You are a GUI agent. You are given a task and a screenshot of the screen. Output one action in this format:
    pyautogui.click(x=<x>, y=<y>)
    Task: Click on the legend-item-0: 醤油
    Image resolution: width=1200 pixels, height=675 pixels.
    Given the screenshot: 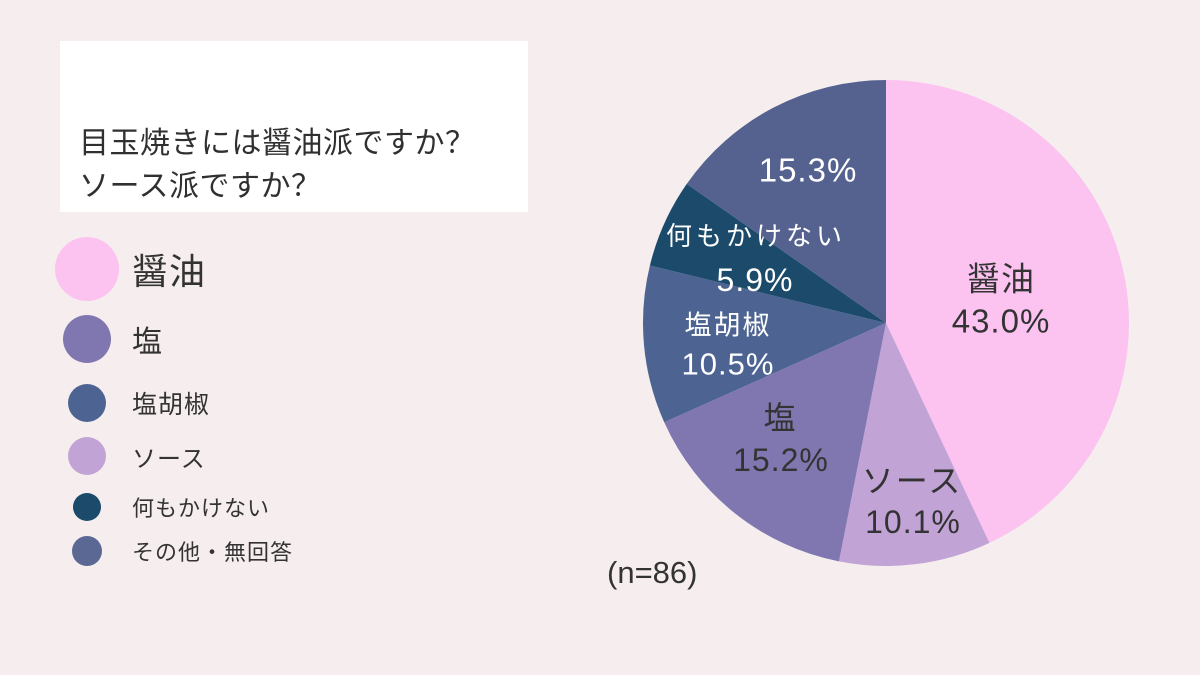 What is the action you would take?
    pyautogui.click(x=130, y=269)
    